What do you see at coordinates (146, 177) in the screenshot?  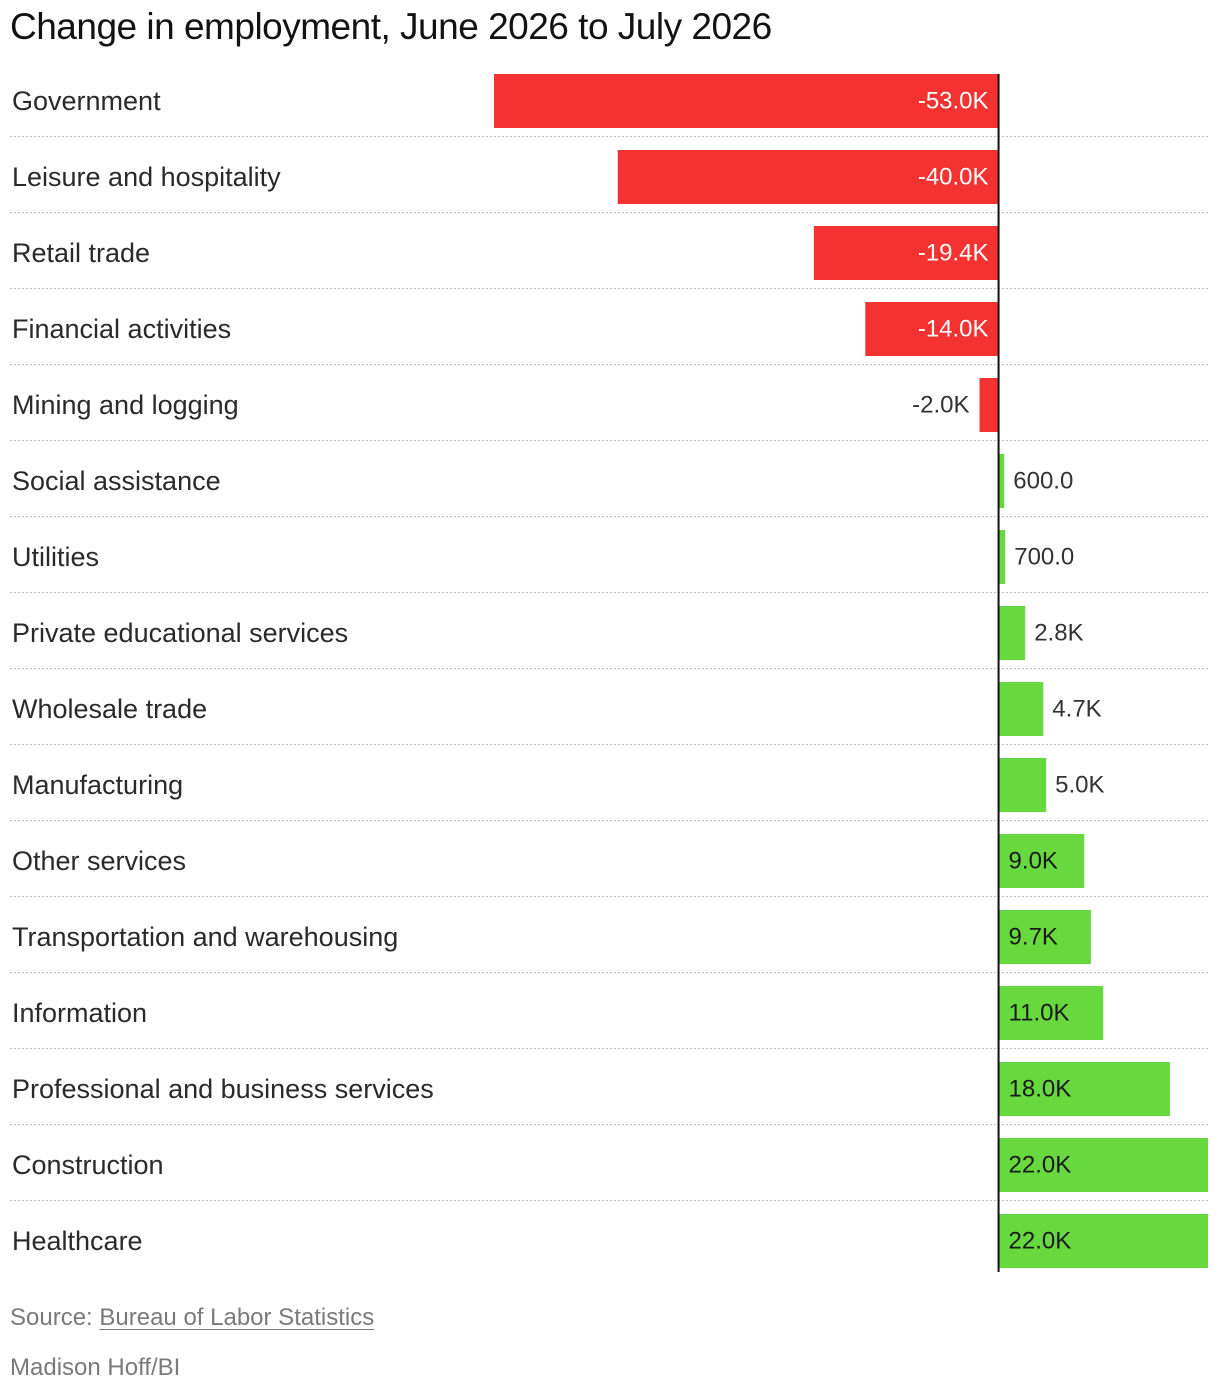 I see `category-label: Leisure and hospitality` at bounding box center [146, 177].